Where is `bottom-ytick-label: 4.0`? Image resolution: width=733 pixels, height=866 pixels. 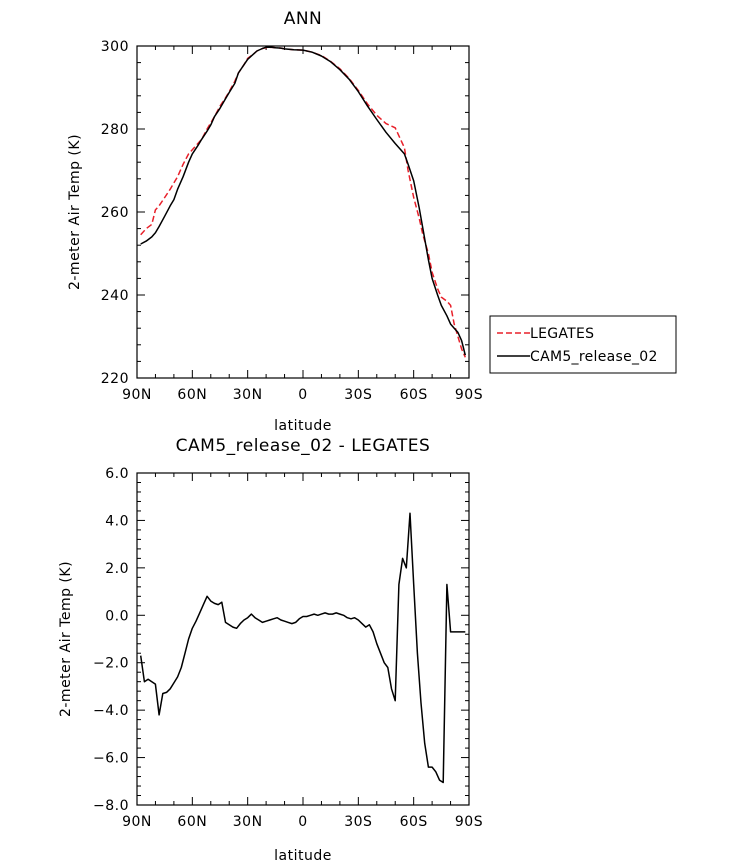 bottom-ytick-label: 4.0 is located at coordinates (117, 521).